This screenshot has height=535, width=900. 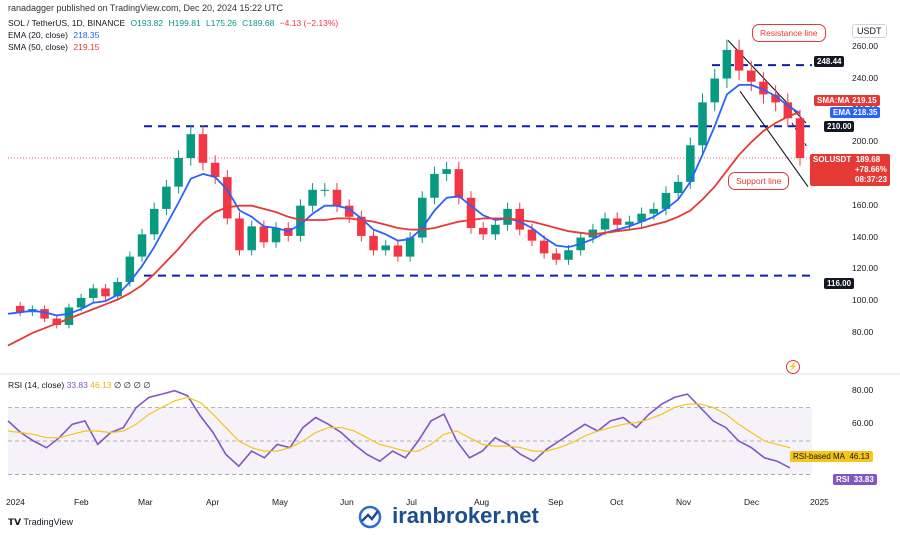 What do you see at coordinates (86, 47) in the screenshot?
I see `sma-value: 219.15` at bounding box center [86, 47].